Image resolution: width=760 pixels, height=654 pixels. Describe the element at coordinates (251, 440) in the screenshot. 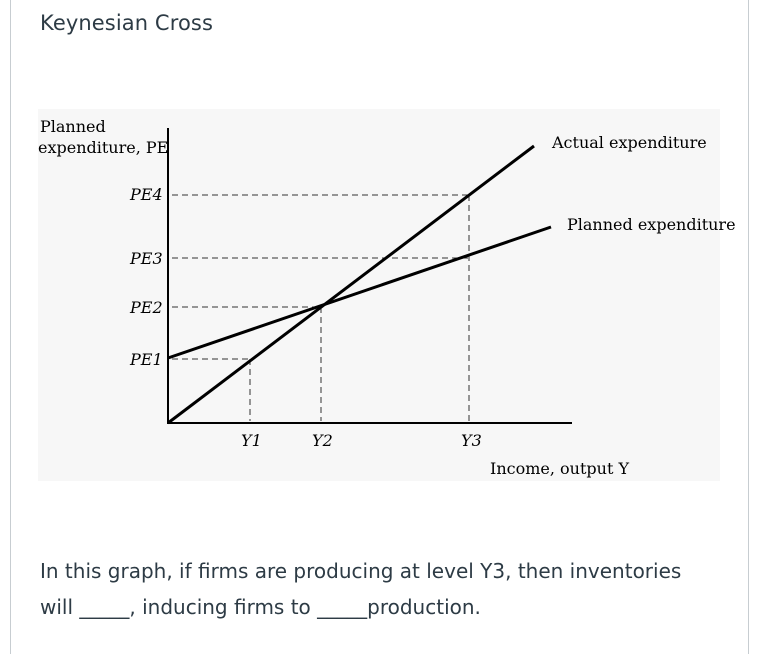

I see `x-tick-y1: Y1` at that location.